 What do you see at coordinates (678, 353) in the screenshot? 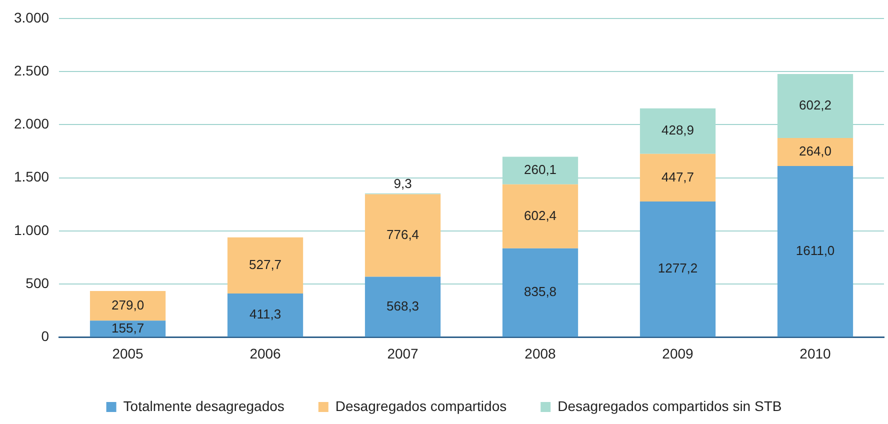
I see `x-tick-label: 2009` at bounding box center [678, 353].